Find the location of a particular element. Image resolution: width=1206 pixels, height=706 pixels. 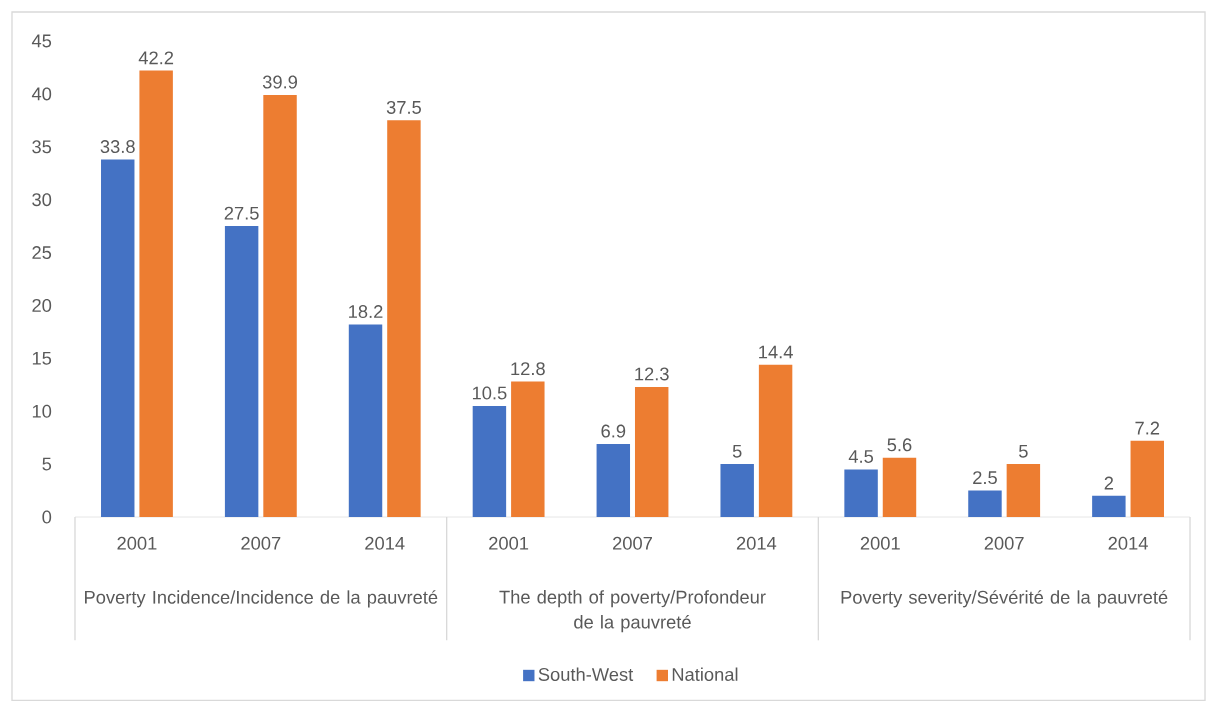

data-label: 2 is located at coordinates (1109, 483).